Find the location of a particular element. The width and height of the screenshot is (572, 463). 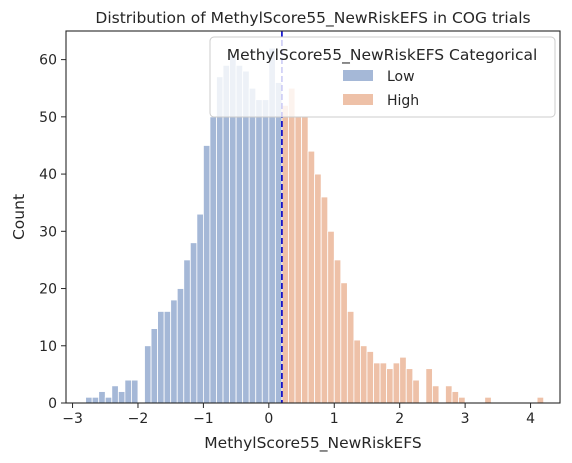

legend-swatch-high is located at coordinates (358, 99).